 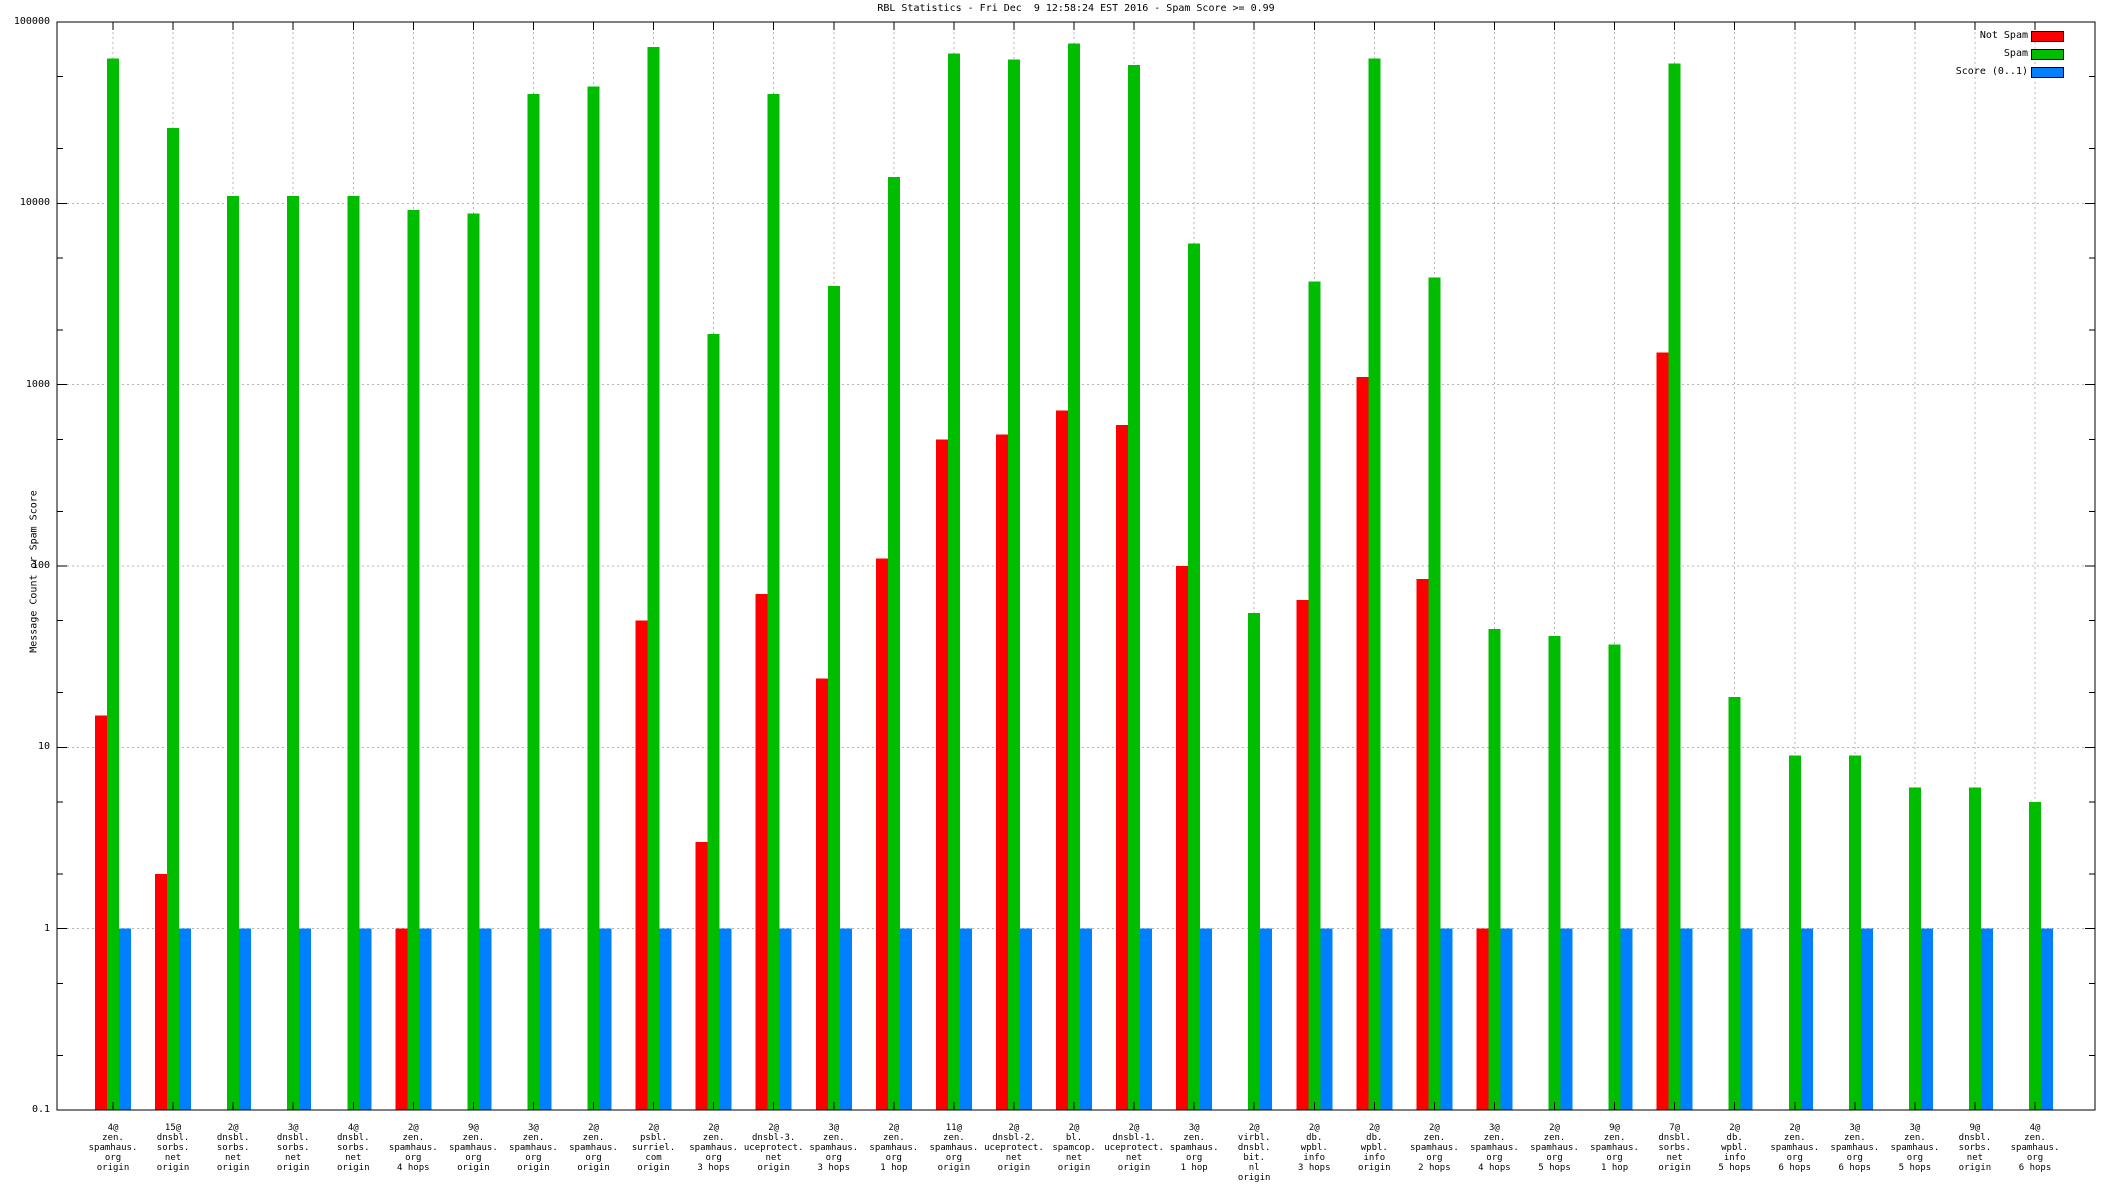 What do you see at coordinates (1614, 1148) in the screenshot?
I see `x-category-label: 9@ zen. spamhaus. org 1 hop` at bounding box center [1614, 1148].